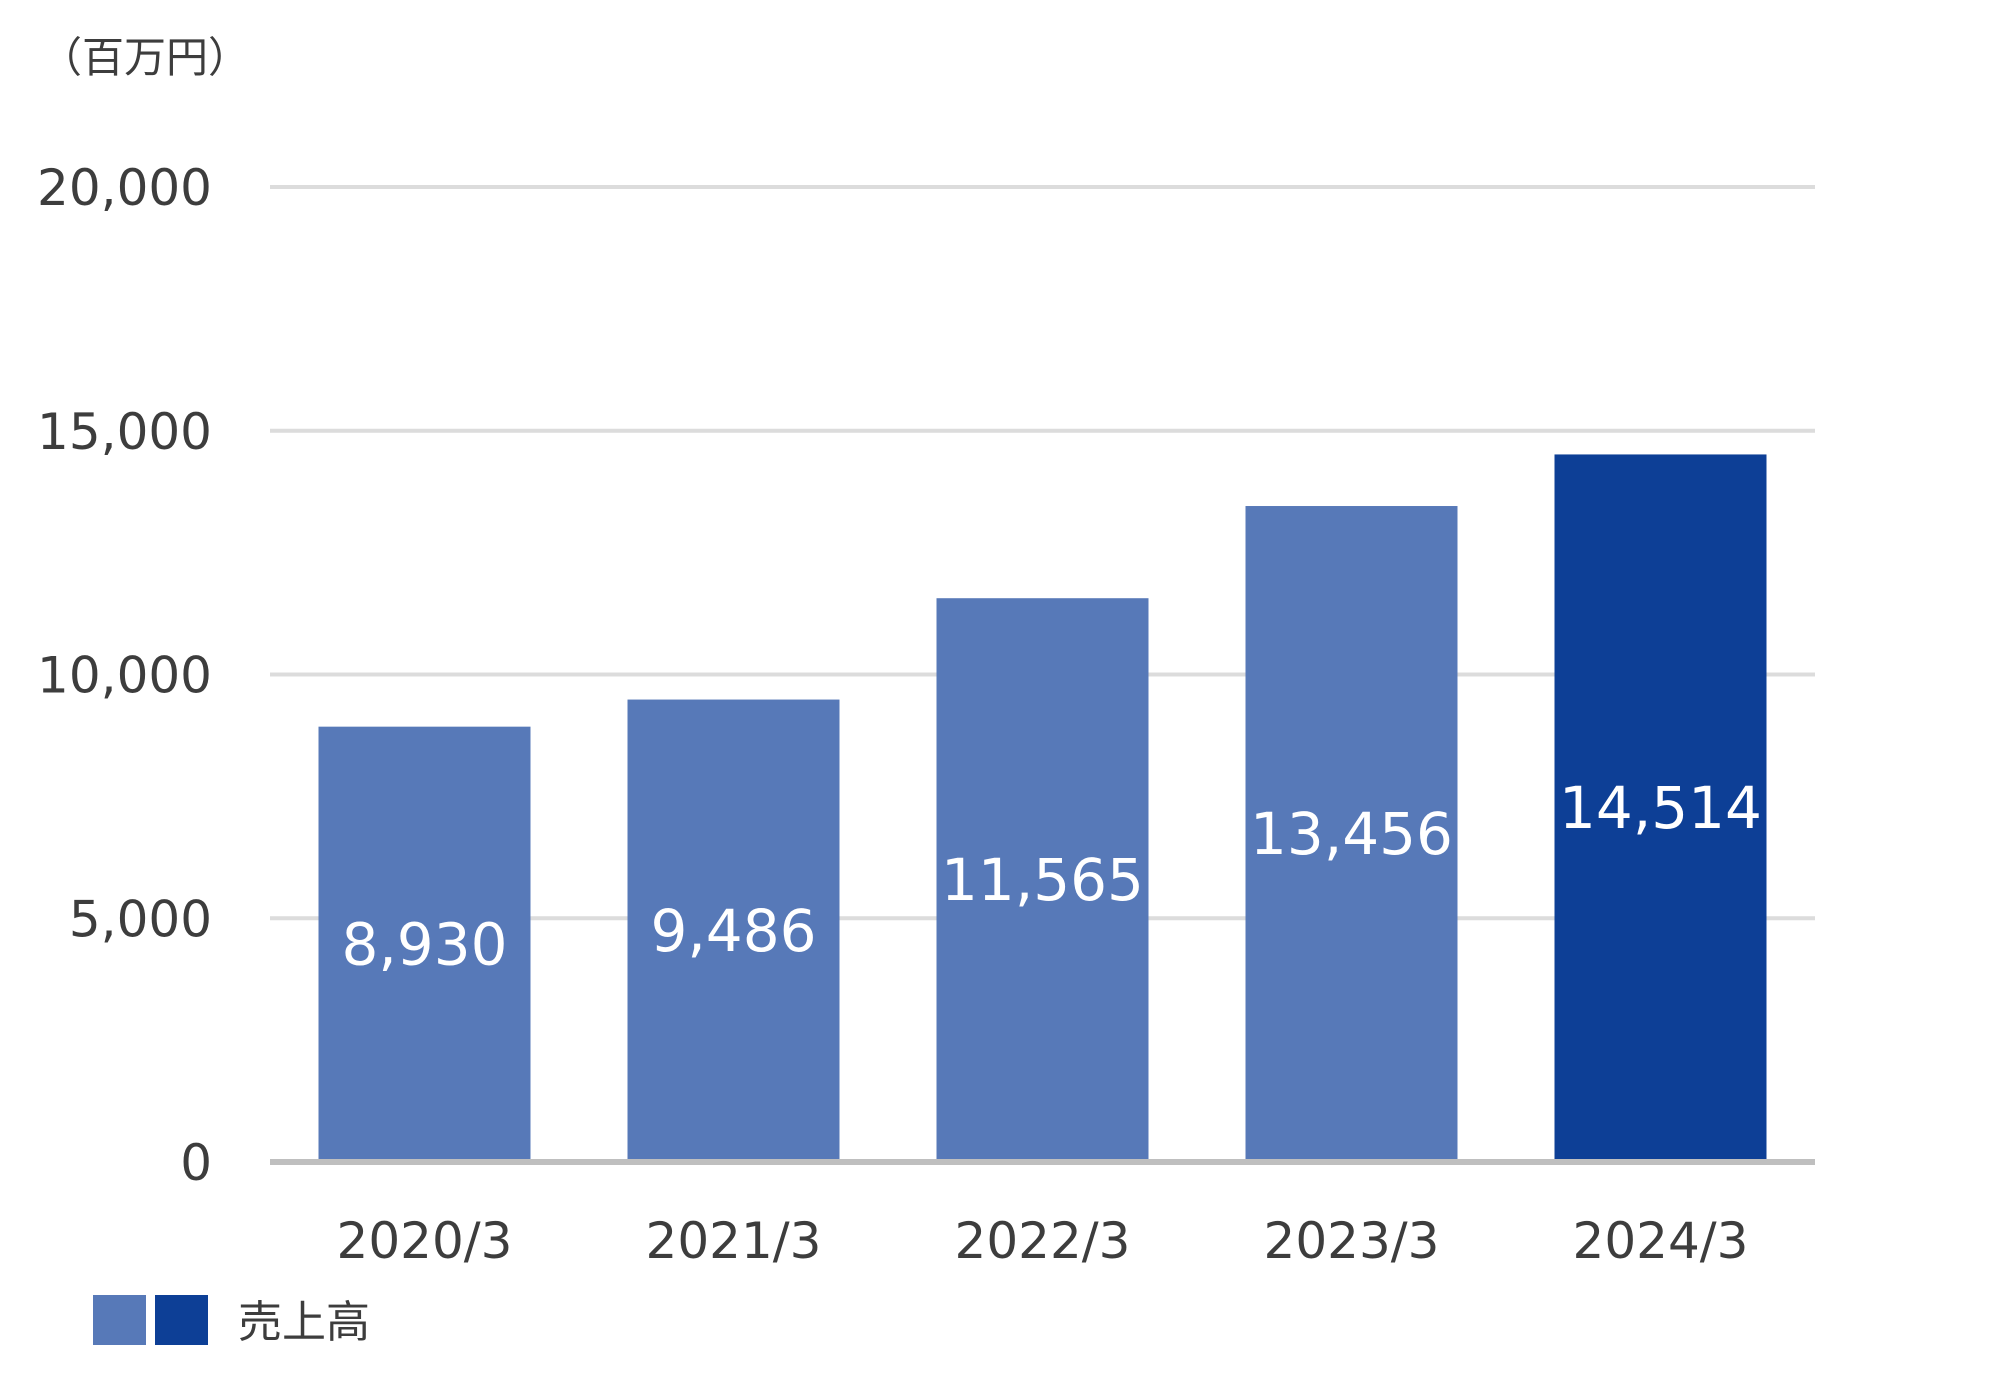 The image size is (2000, 1398). Describe the element at coordinates (124, 432) in the screenshot. I see `y-tick-label: 15,000` at that location.